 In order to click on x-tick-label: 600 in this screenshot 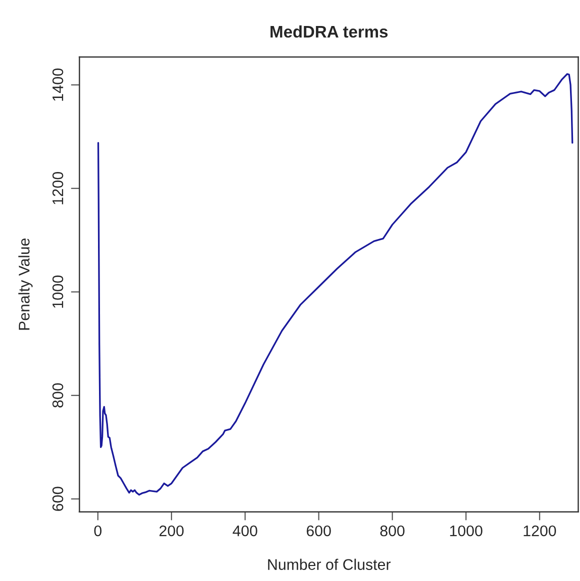, I will do `click(318, 530)`.